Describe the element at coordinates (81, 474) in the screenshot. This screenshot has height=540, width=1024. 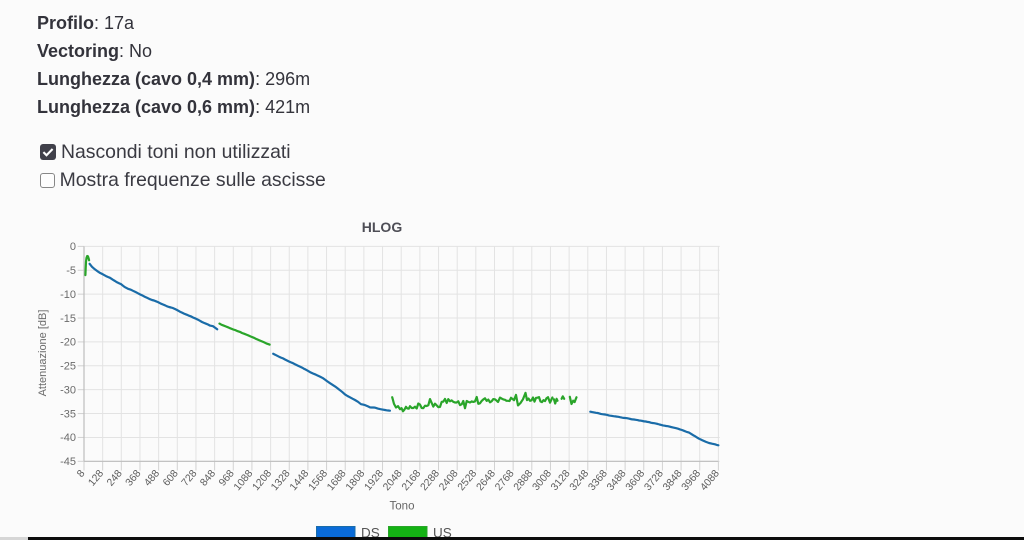
I see `svg-text: 8` at that location.